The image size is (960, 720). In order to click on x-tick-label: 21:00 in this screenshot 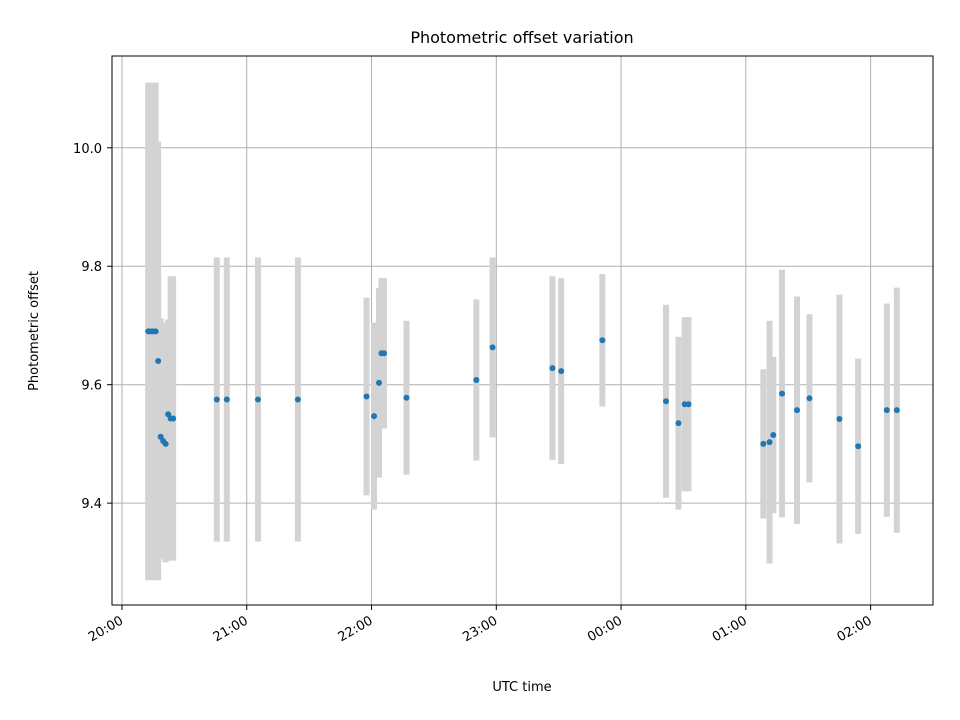, I will do `click(231, 629)`.